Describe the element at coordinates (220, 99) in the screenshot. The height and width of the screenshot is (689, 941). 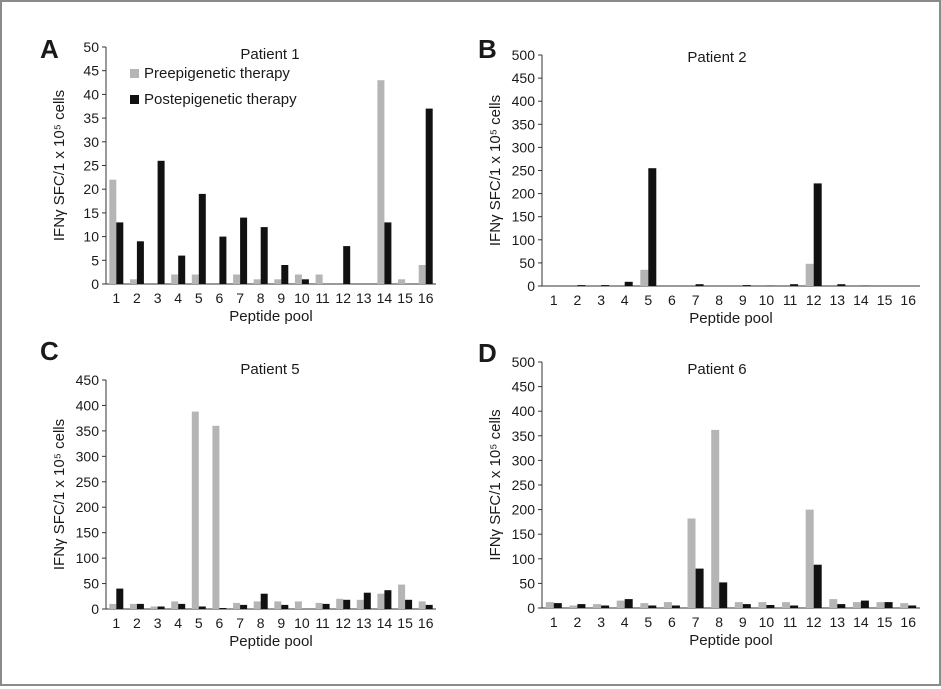
I see `legend-label-2: Postepigenetic therapy` at that location.